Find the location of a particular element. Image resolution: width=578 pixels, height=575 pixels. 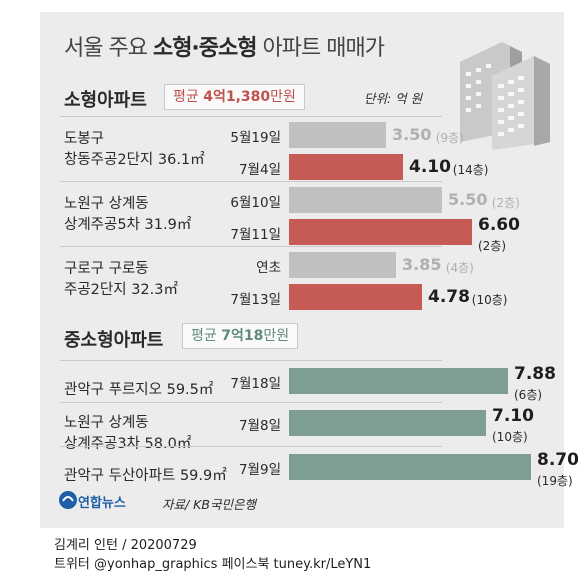

unit-label: 단위: 억 원 is located at coordinates (393, 98).